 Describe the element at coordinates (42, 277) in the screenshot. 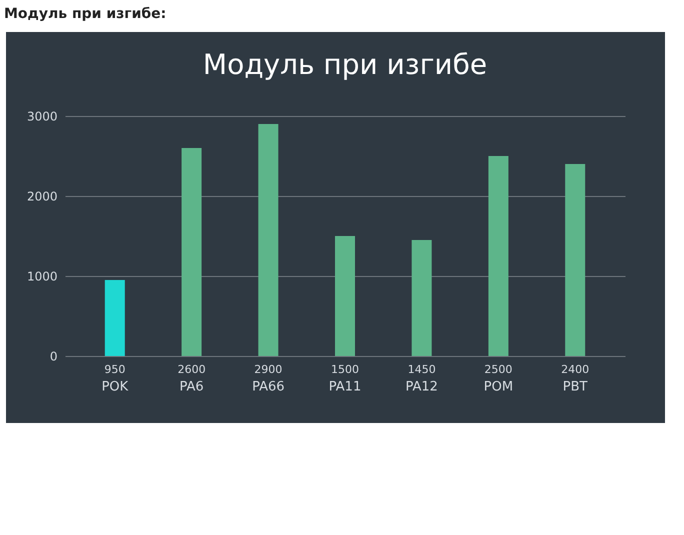

I see `y-tick-label: 1000` at that location.